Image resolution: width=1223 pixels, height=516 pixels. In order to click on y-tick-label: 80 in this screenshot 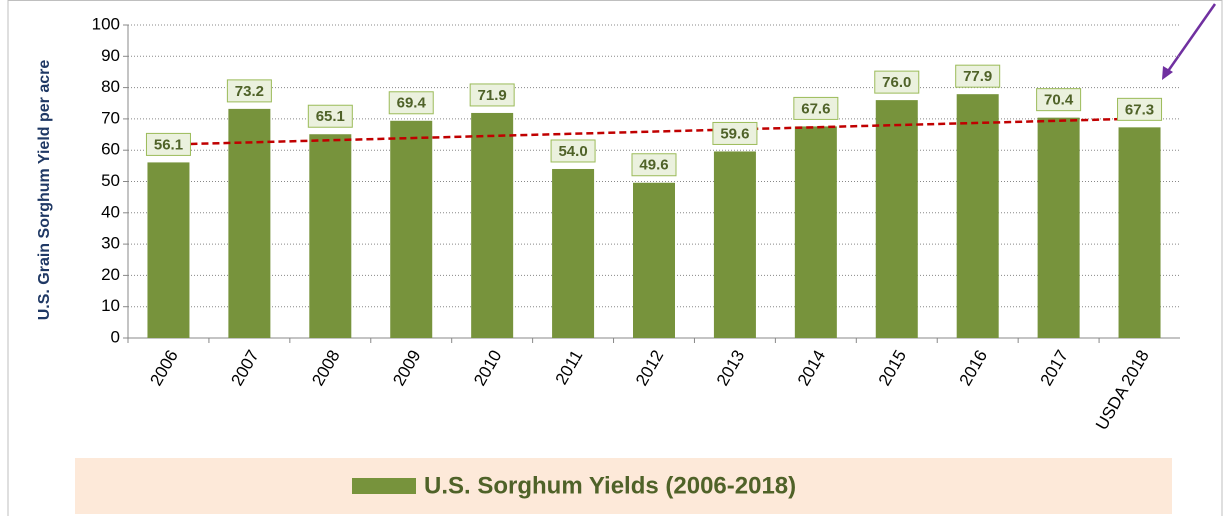, I will do `click(110, 86)`.